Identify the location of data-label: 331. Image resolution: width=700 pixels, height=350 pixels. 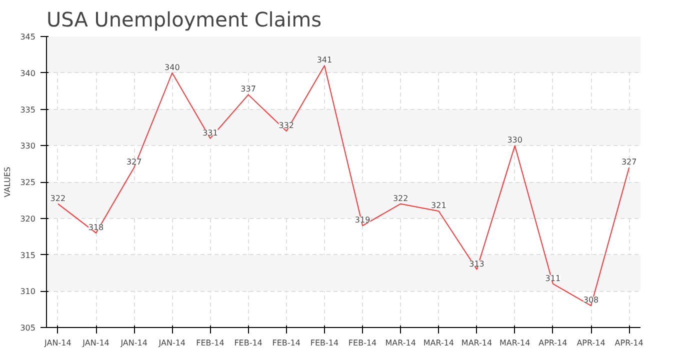
(210, 133).